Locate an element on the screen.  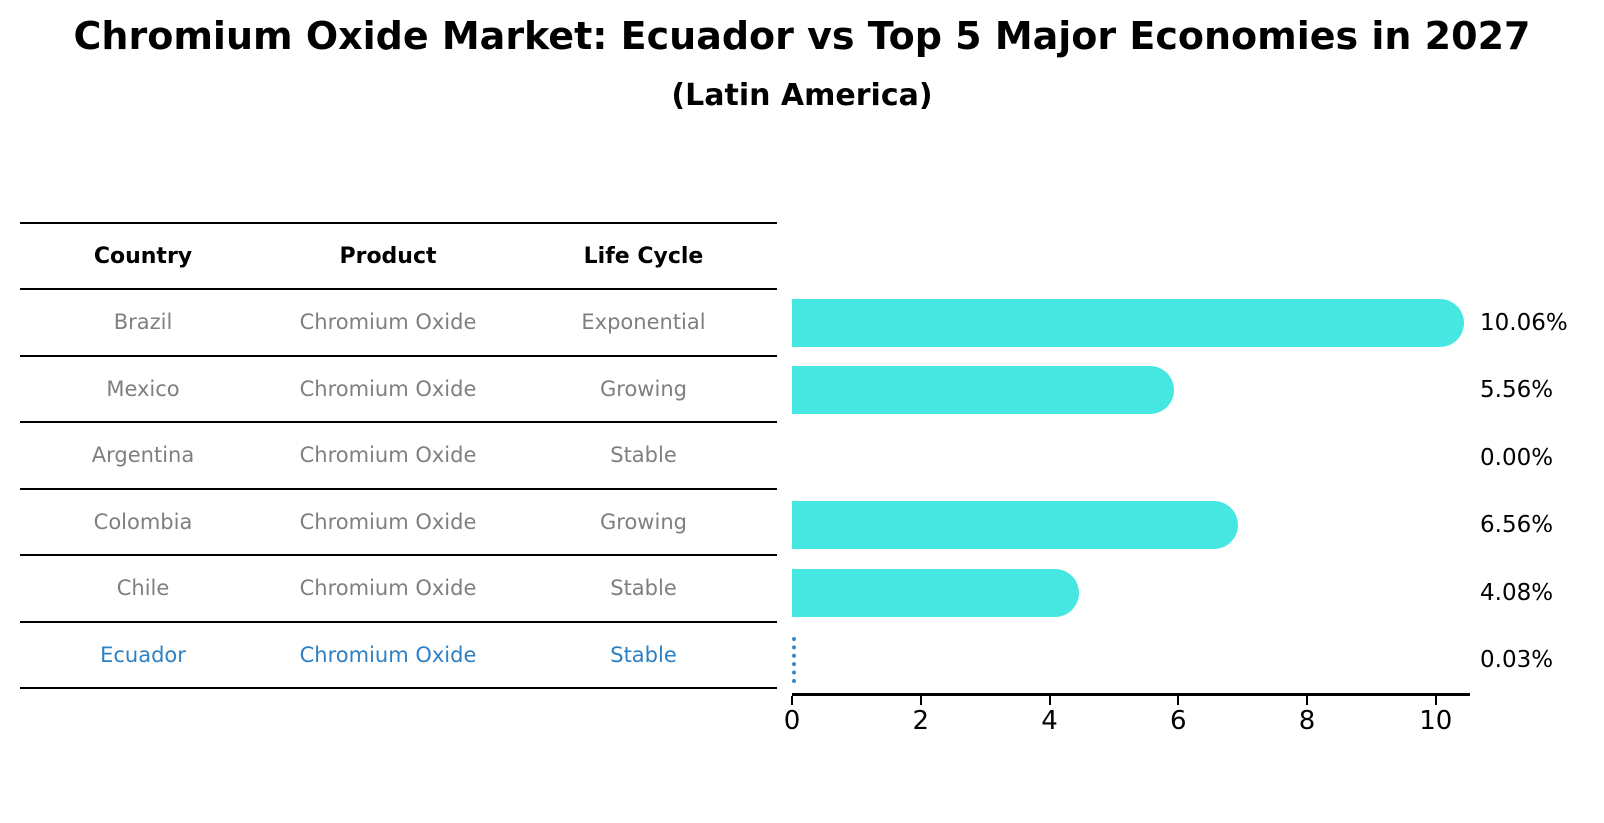
value-labels: 10.06% 5.56% 0.00% 6.56% 4.08% 0.03% is located at coordinates (1540, 491).